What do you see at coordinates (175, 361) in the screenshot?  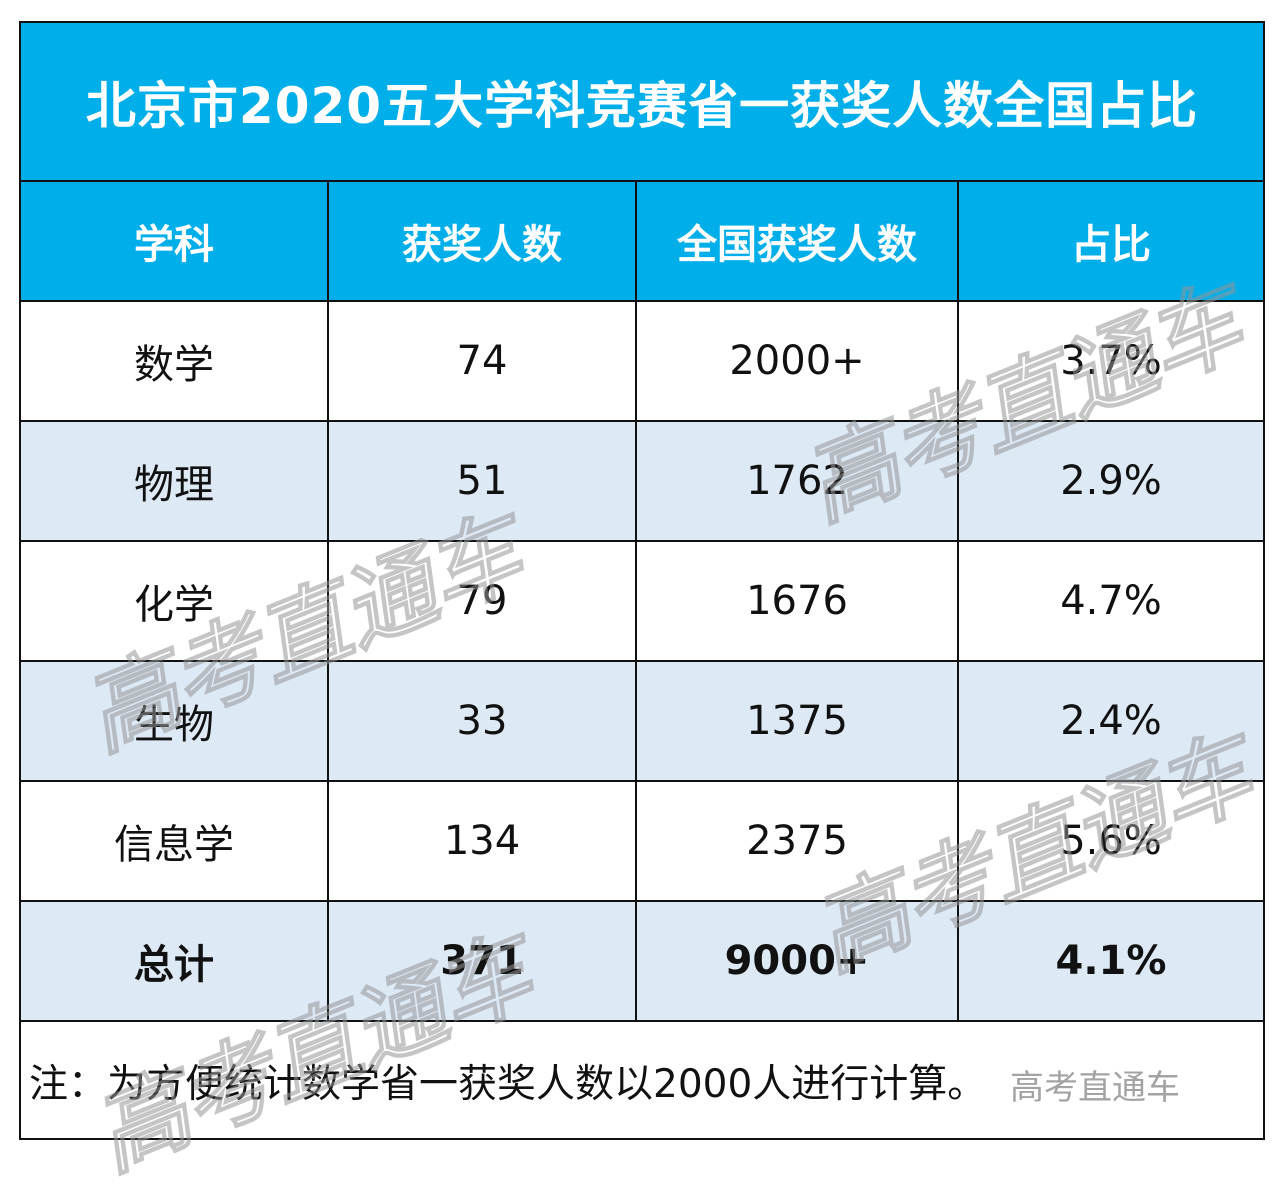 I see `cell-subject: 数学` at bounding box center [175, 361].